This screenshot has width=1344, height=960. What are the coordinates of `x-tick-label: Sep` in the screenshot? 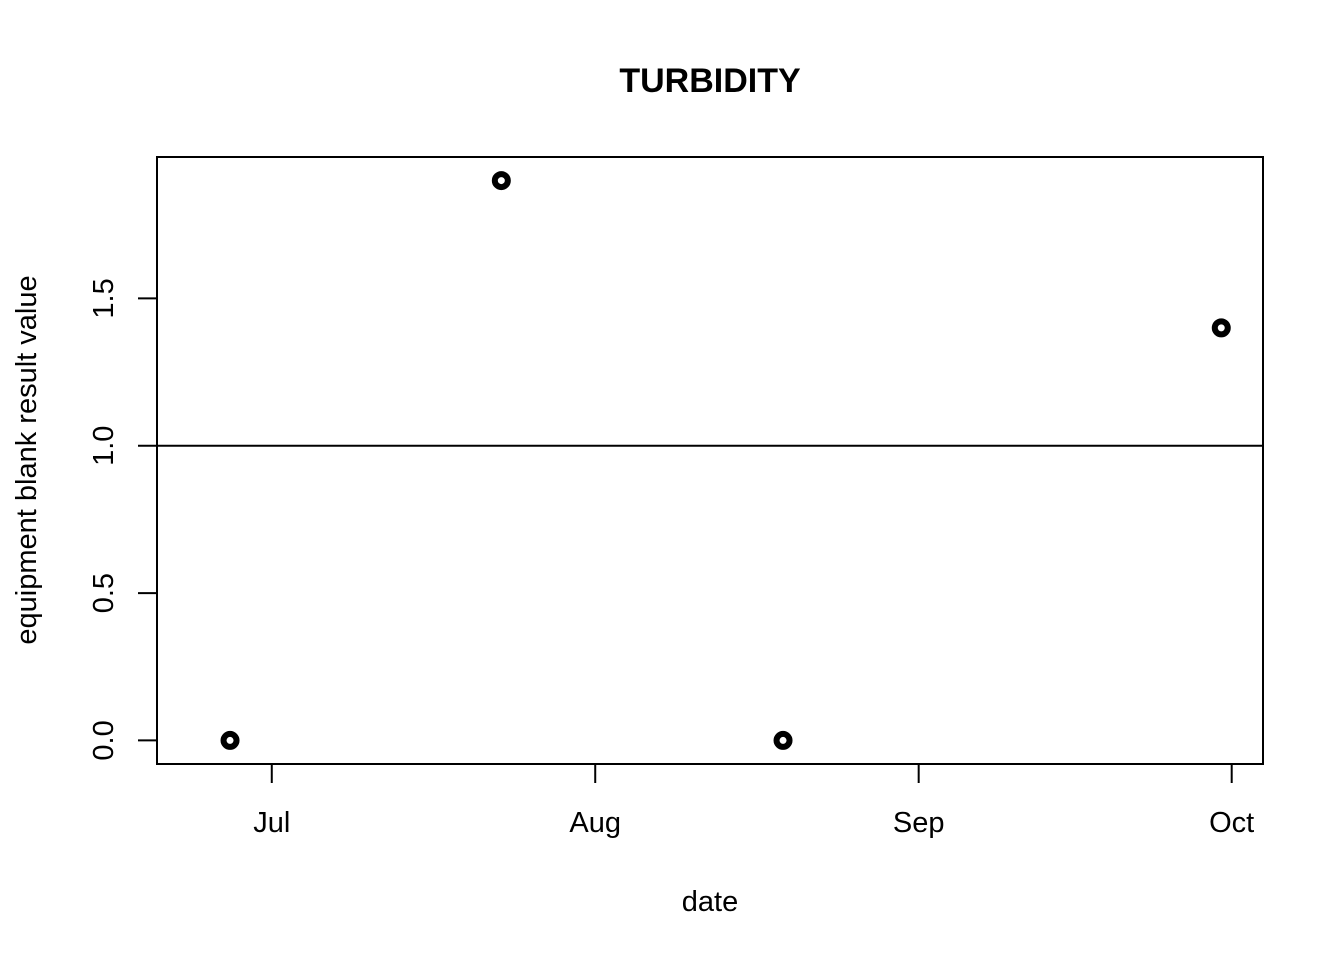 It's located at (919, 823).